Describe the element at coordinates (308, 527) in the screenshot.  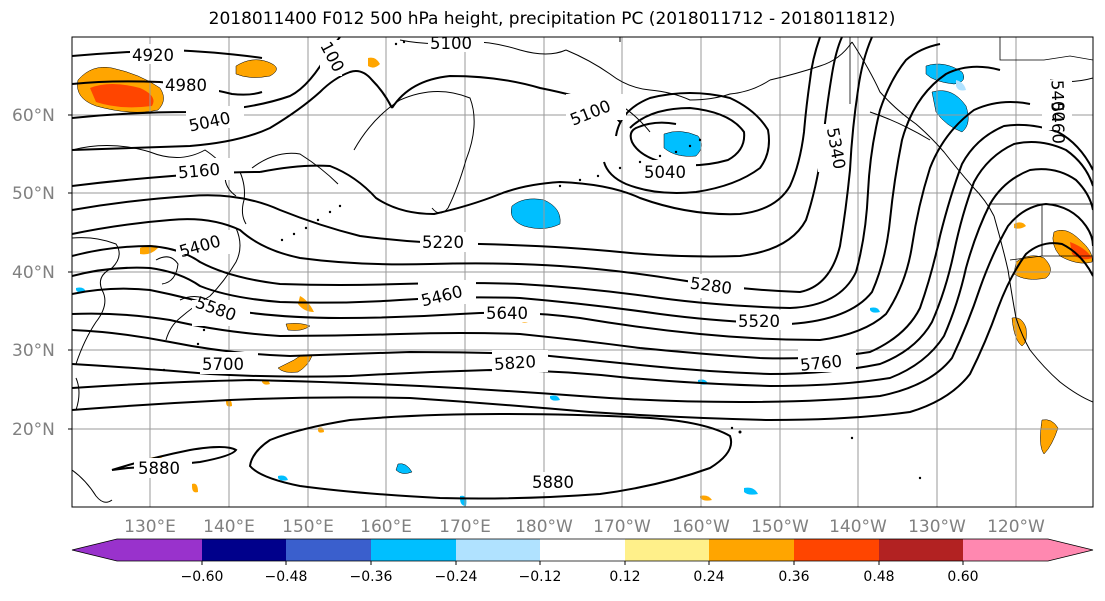
I see `lon-label-150e: 150°E` at that location.